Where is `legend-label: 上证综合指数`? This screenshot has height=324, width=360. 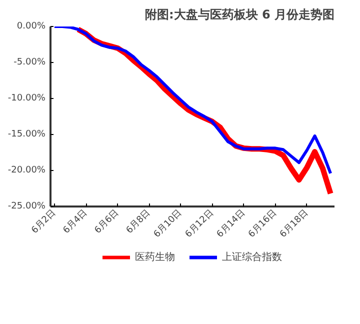
legend-label: 上证综合指数 is located at coordinates (252, 257).